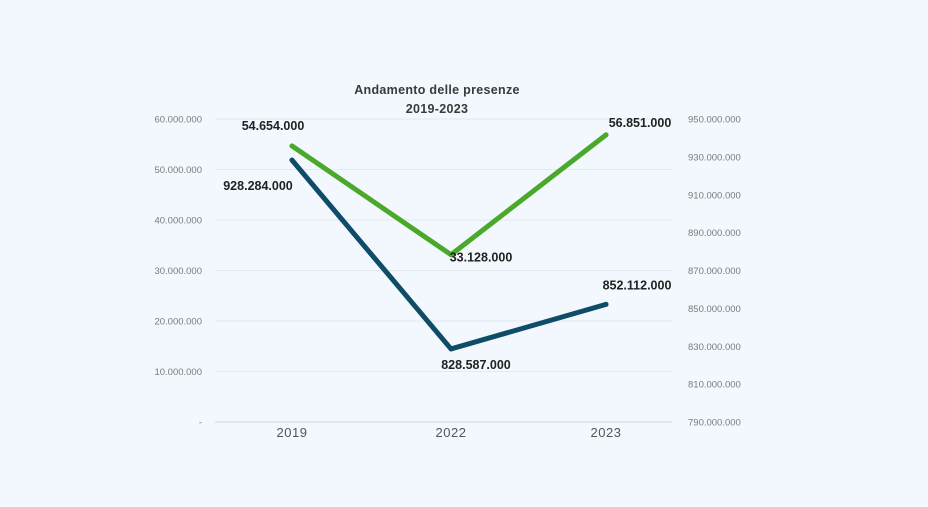 This screenshot has height=507, width=928. Describe the element at coordinates (481, 258) in the screenshot. I see `data-label: 33.128.000` at that location.